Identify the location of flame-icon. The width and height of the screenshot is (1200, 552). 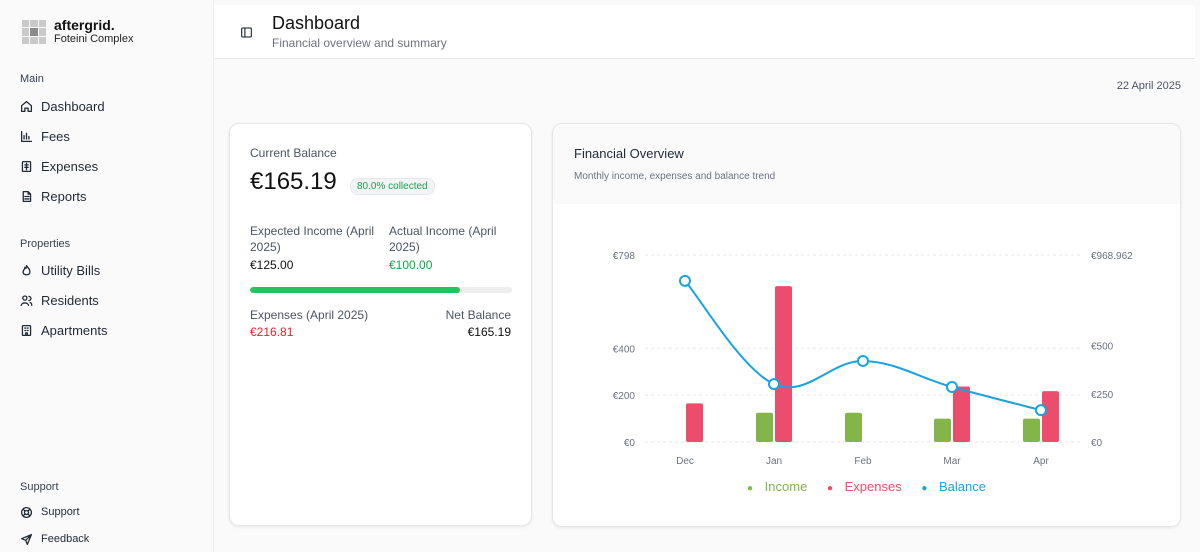
(26, 269).